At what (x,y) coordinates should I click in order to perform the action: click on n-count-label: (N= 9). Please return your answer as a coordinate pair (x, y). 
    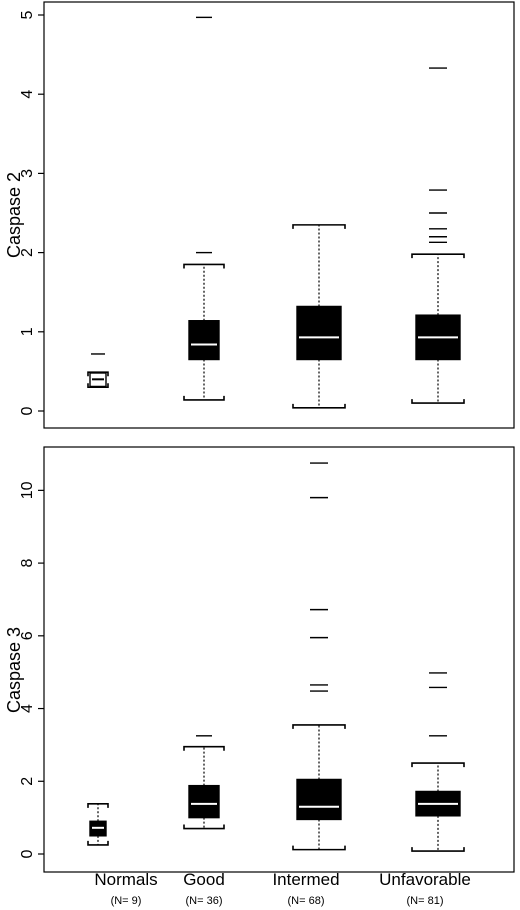
    Looking at the image, I should click on (126, 901).